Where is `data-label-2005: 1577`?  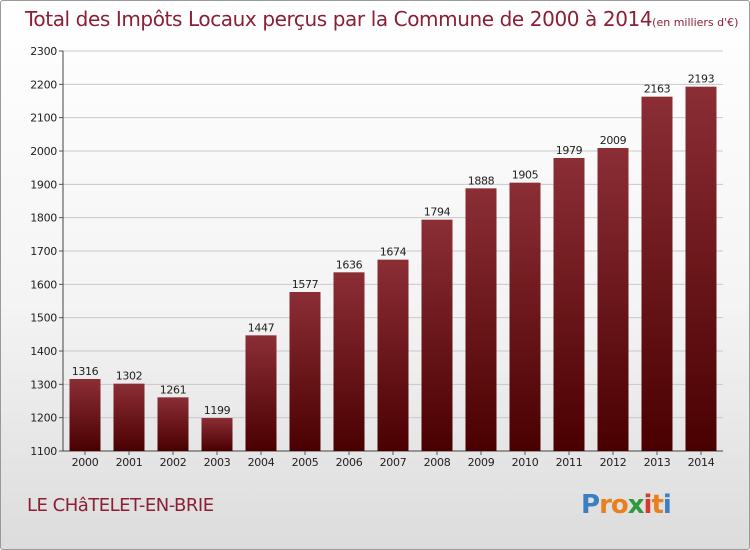
data-label-2005: 1577 is located at coordinates (305, 284).